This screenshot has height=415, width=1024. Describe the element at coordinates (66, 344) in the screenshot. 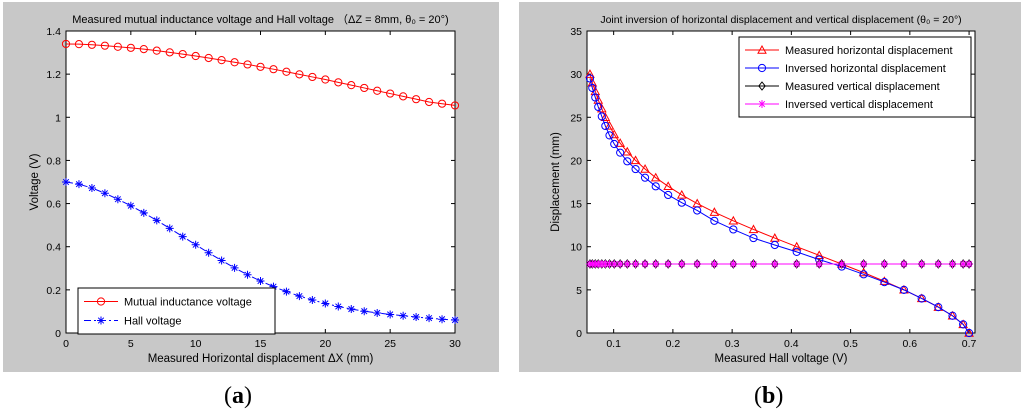

I see `x-tick-label: 0` at that location.